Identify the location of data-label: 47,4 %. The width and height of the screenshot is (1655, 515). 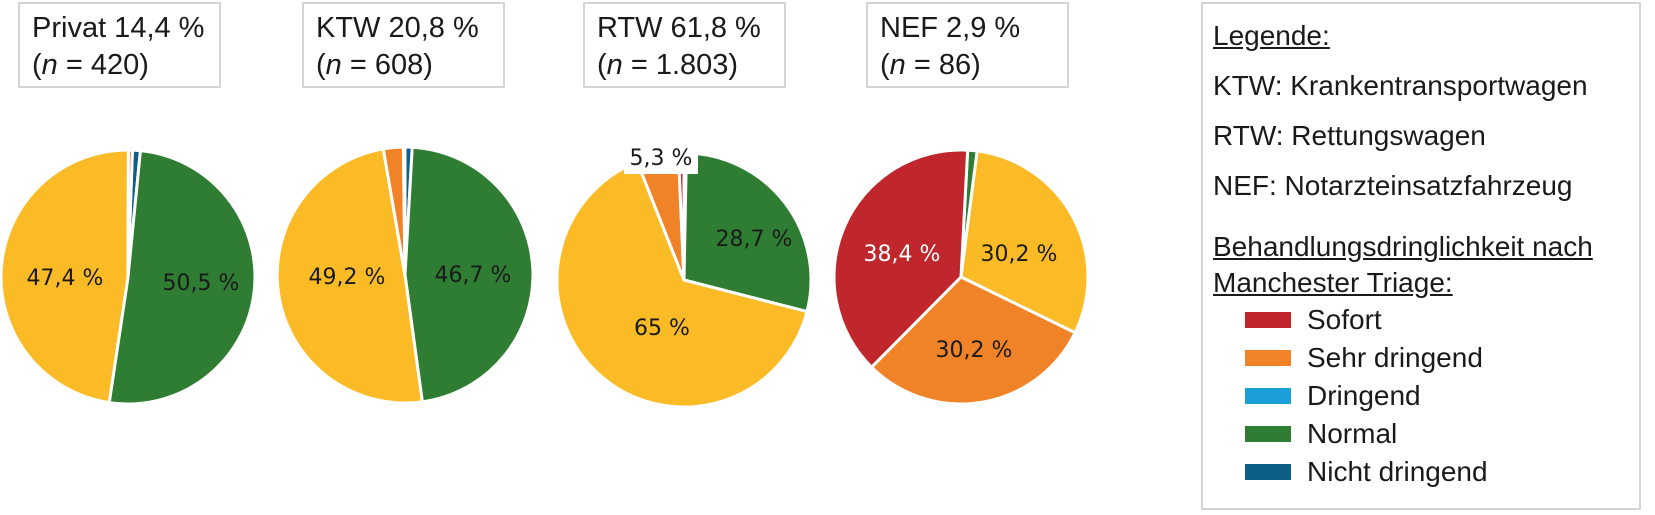
(65, 278).